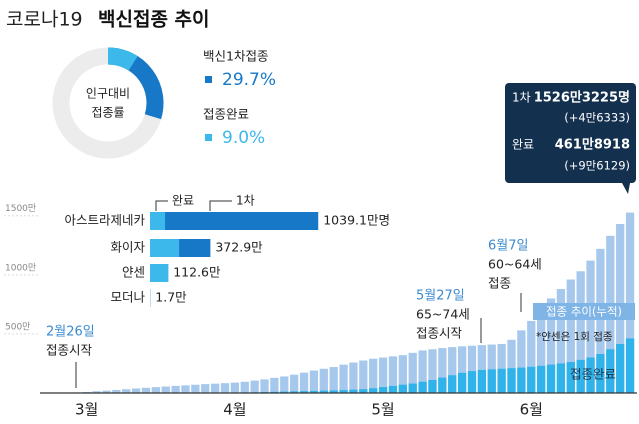 This screenshot has width=639, height=424. What do you see at coordinates (86, 410) in the screenshot?
I see `x-tick-label: 3월` at bounding box center [86, 410].